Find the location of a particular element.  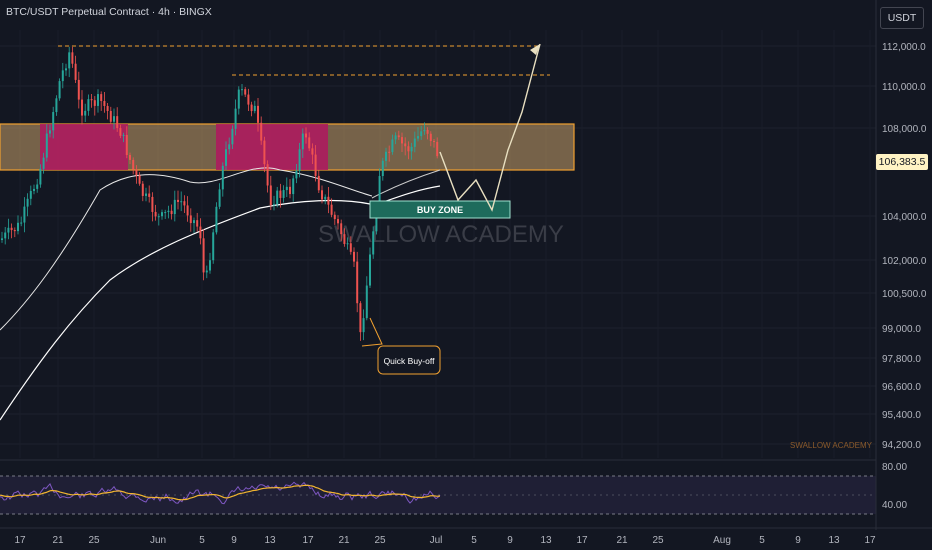

y-tick-label: 108,000.0 is located at coordinates (904, 129).